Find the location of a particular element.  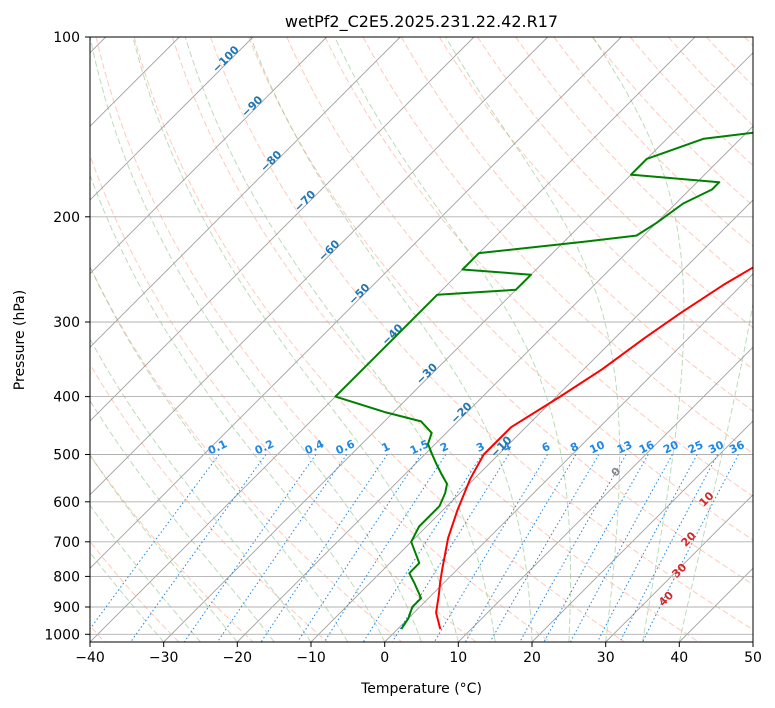

mixing-ratio-label: 30 is located at coordinates (716, 447).